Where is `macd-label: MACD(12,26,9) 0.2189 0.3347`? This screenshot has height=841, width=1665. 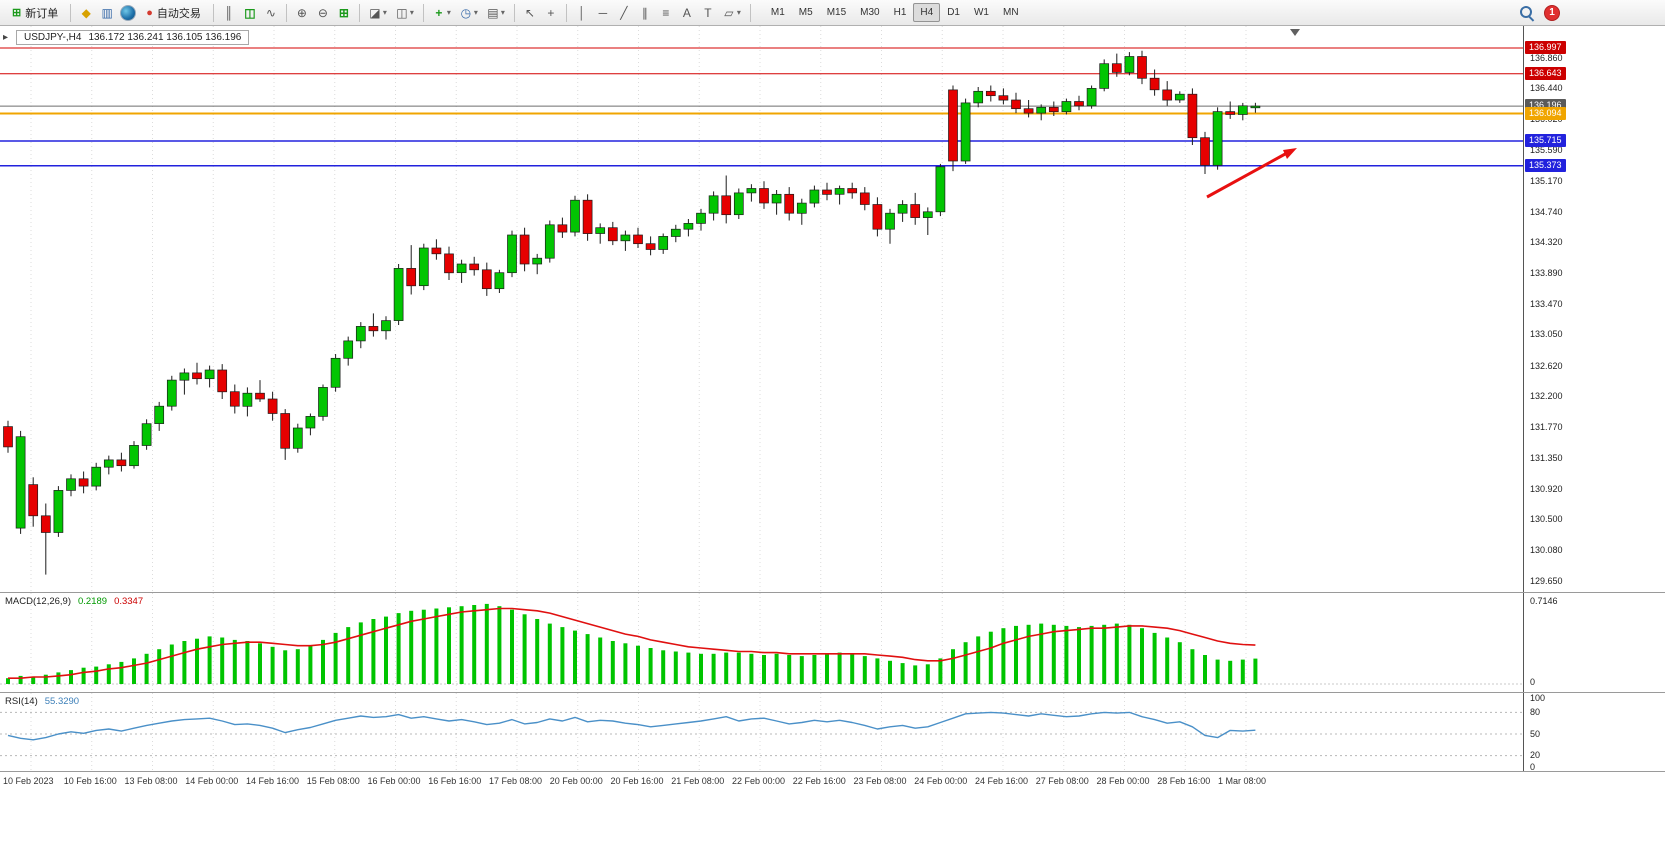 macd-label: MACD(12,26,9) 0.2189 0.3347 is located at coordinates (74, 601).